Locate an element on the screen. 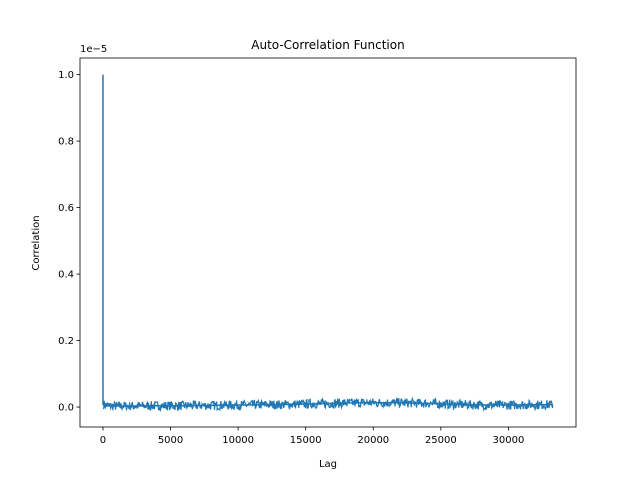  x-tick-label: 10000 is located at coordinates (238, 440).